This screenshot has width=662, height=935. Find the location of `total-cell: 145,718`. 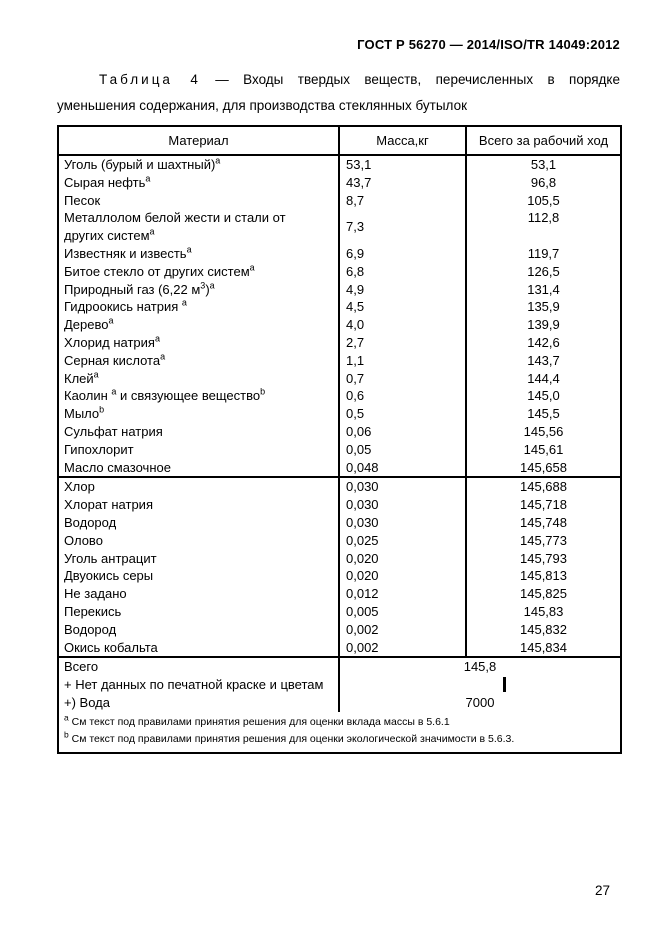

total-cell: 145,718 is located at coordinates (543, 505).